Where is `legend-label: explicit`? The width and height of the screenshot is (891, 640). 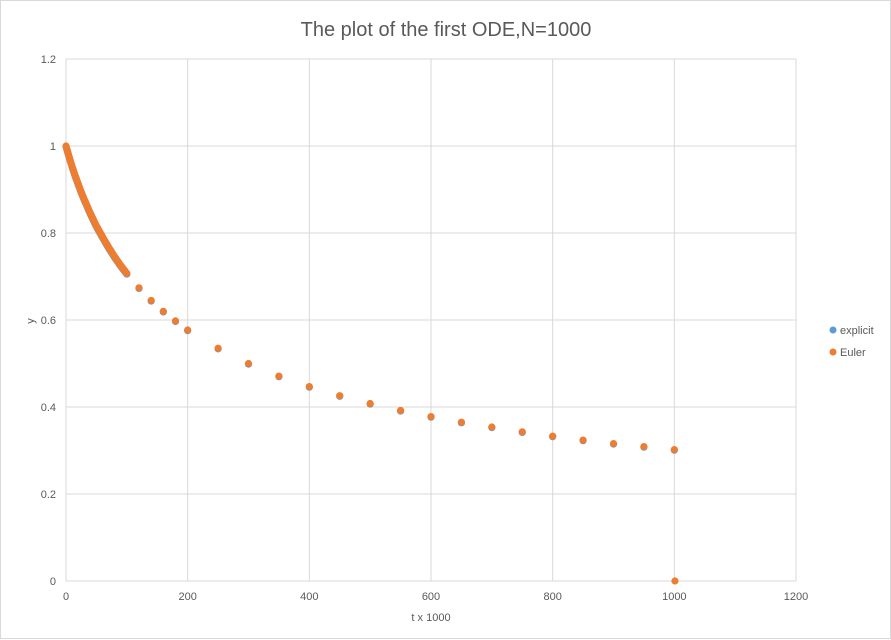 legend-label: explicit is located at coordinates (857, 331).